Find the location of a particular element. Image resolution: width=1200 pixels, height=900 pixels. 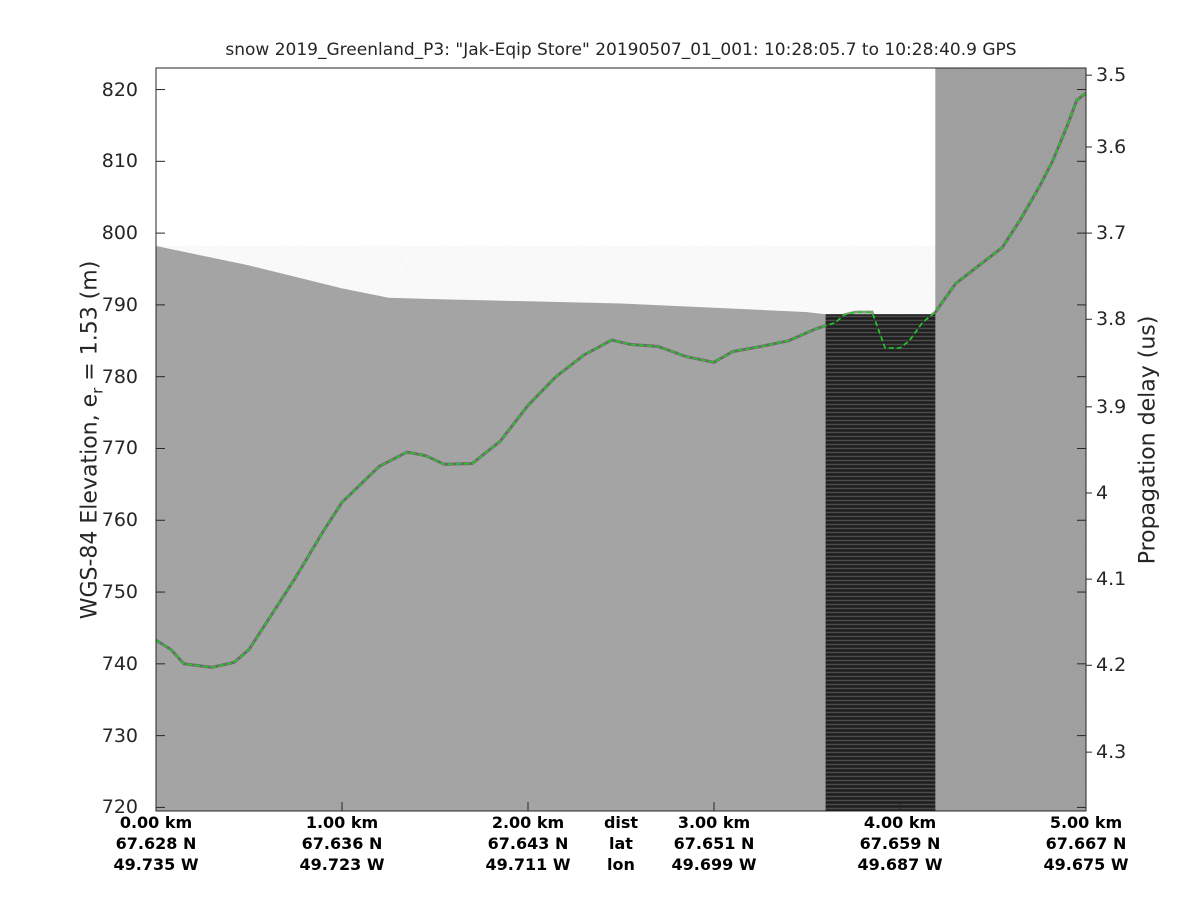

x-tick-label-column-line: 3.00 km is located at coordinates (714, 822).